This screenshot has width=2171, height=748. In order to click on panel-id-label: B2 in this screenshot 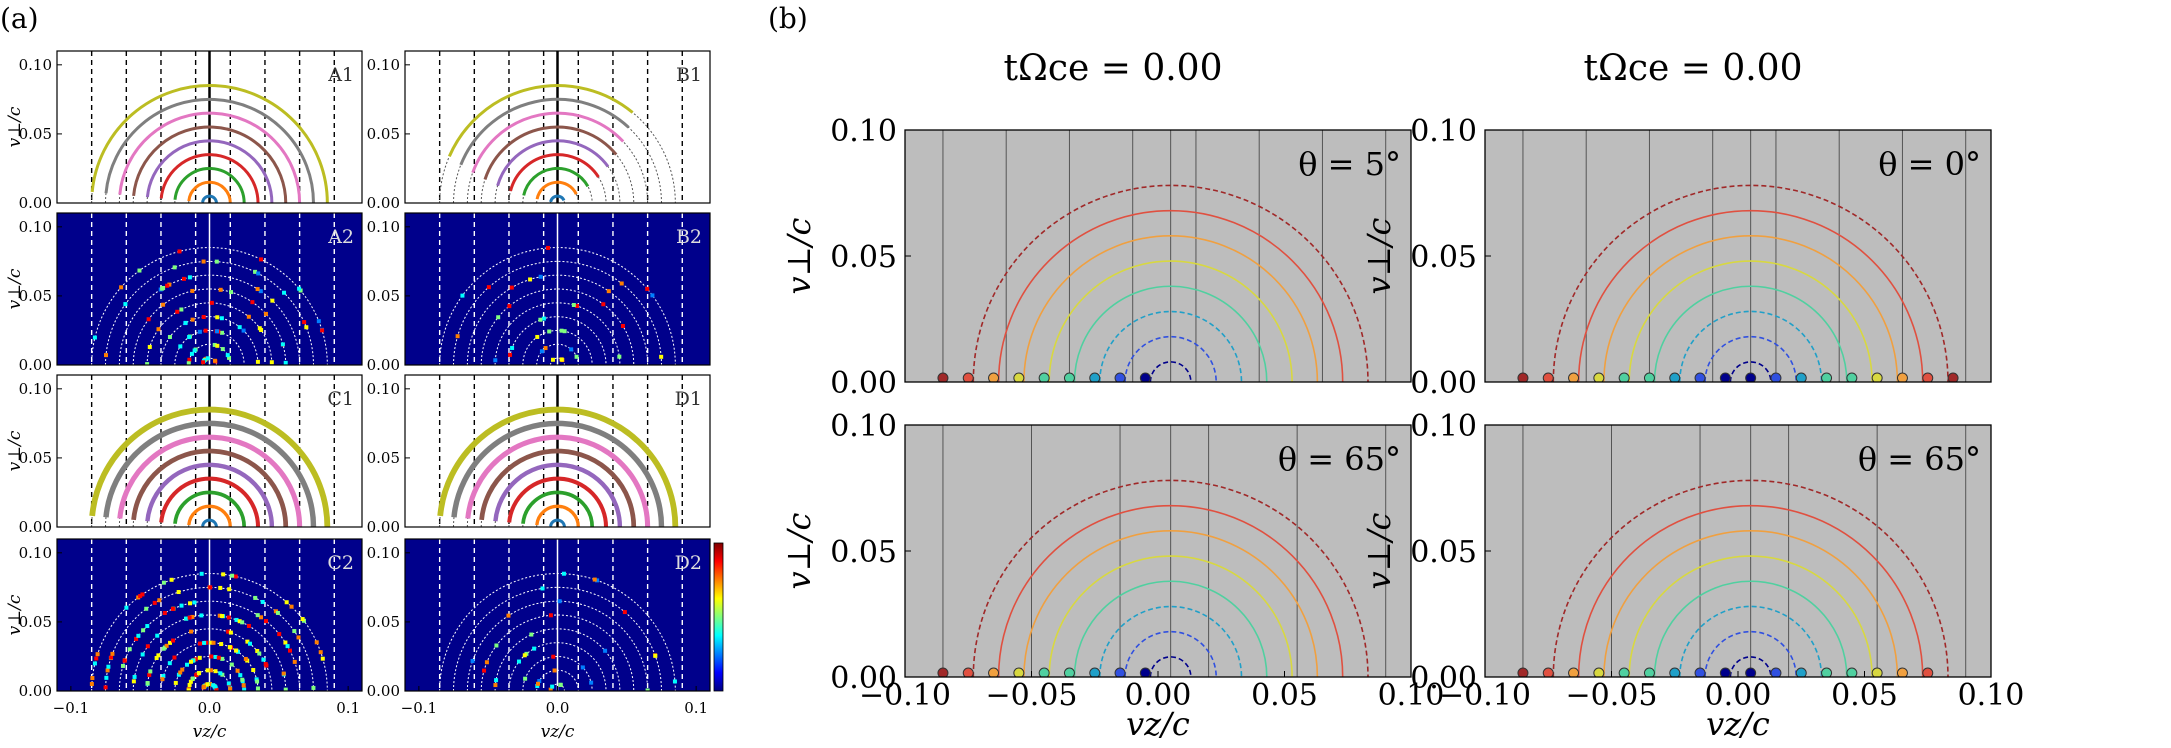, I will do `click(689, 237)`.